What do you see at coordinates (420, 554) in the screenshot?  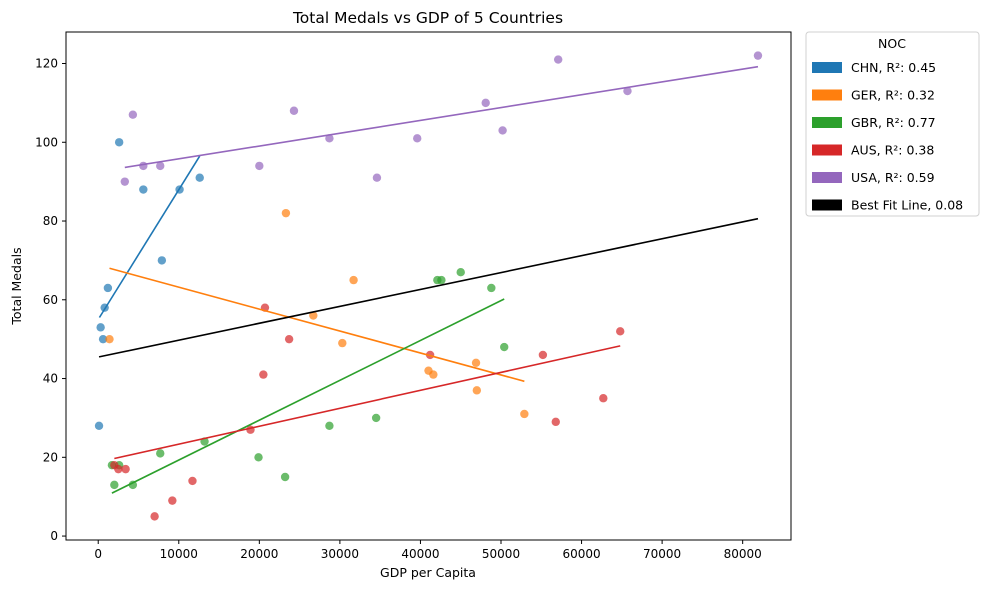 I see `x-tick-label: 40000` at bounding box center [420, 554].